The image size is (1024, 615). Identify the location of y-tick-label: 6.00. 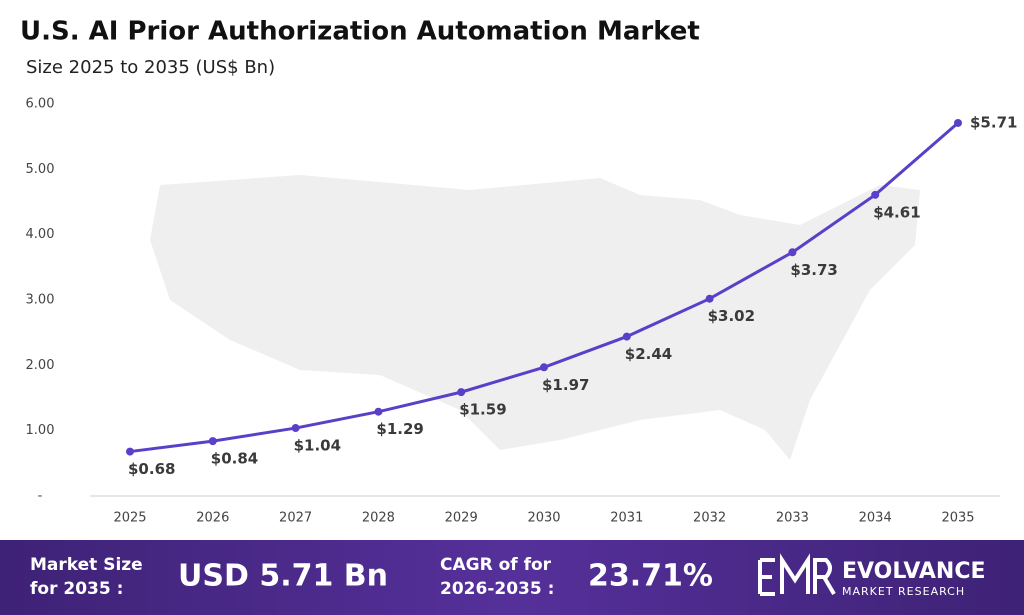
(40, 104).